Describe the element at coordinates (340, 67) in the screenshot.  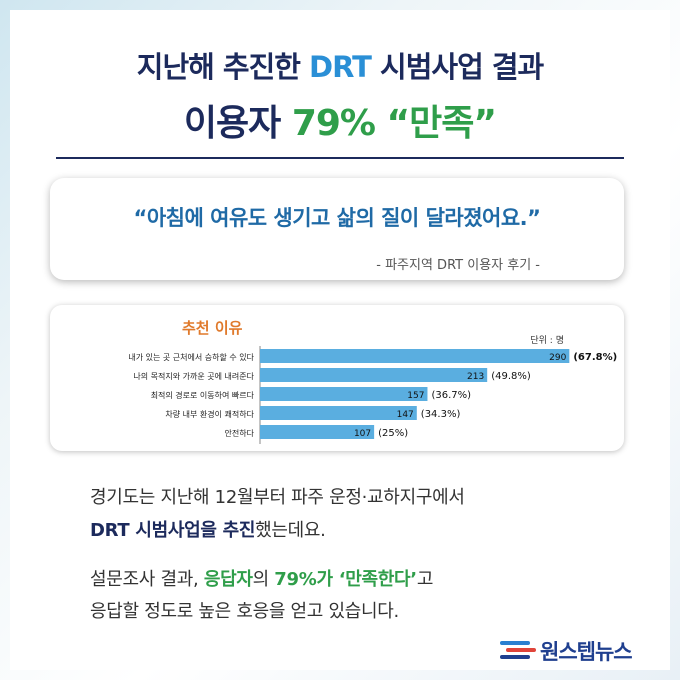
I see `title-line-1: 지난해 추진한 DRT 시범사업 결과` at that location.